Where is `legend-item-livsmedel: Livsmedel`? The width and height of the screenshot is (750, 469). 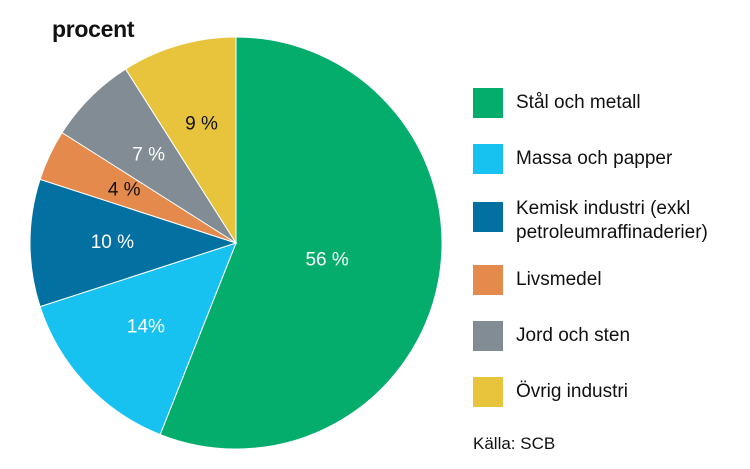 legend-item-livsmedel: Livsmedel is located at coordinates (608, 280).